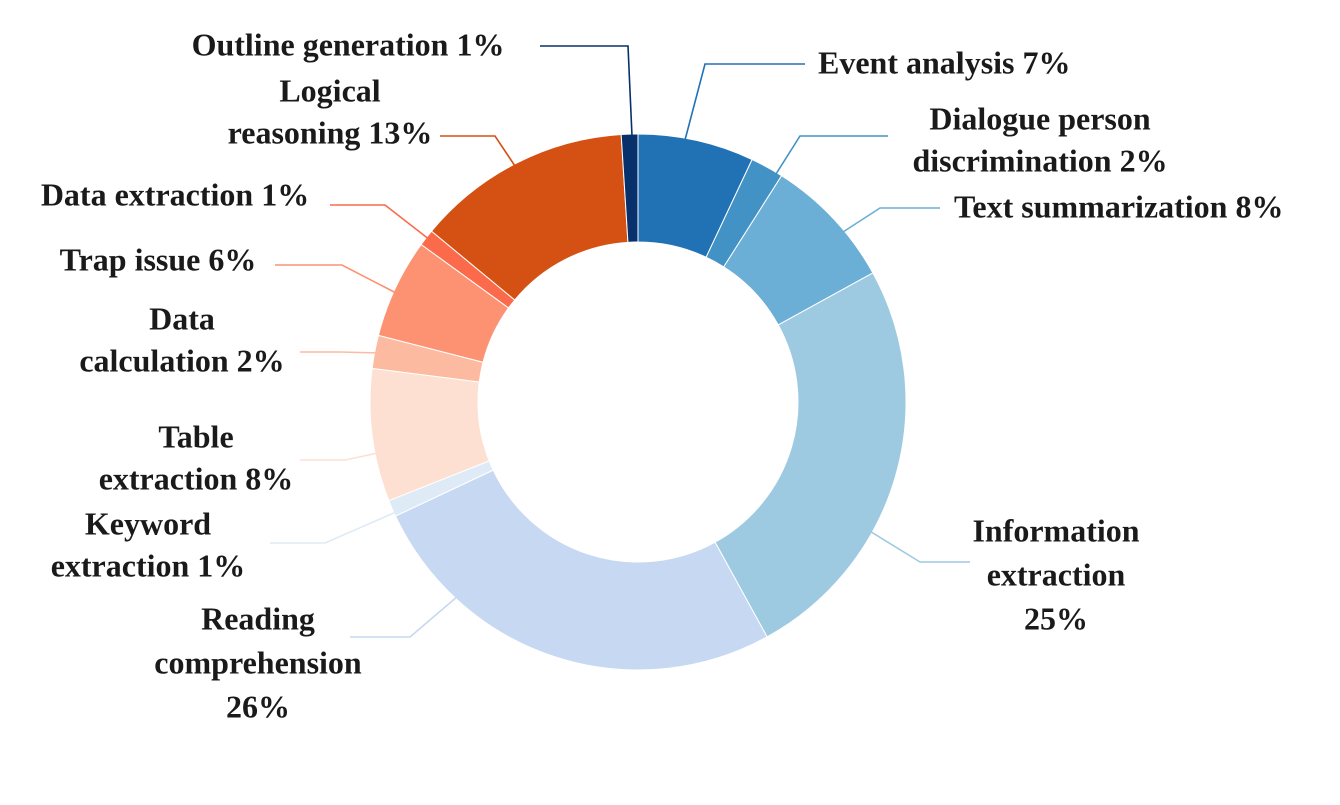  I want to click on label-line: Data extraction 1%, so click(175, 194).